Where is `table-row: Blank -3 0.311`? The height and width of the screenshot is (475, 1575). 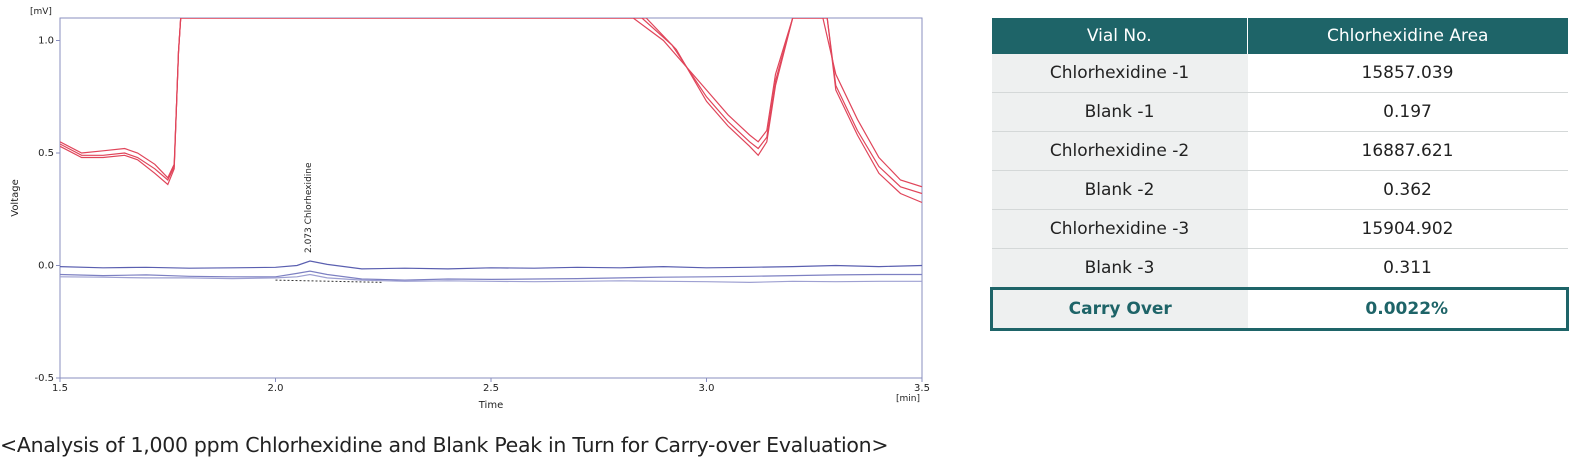
table-row: Blank -3 0.311 is located at coordinates (1279, 268).